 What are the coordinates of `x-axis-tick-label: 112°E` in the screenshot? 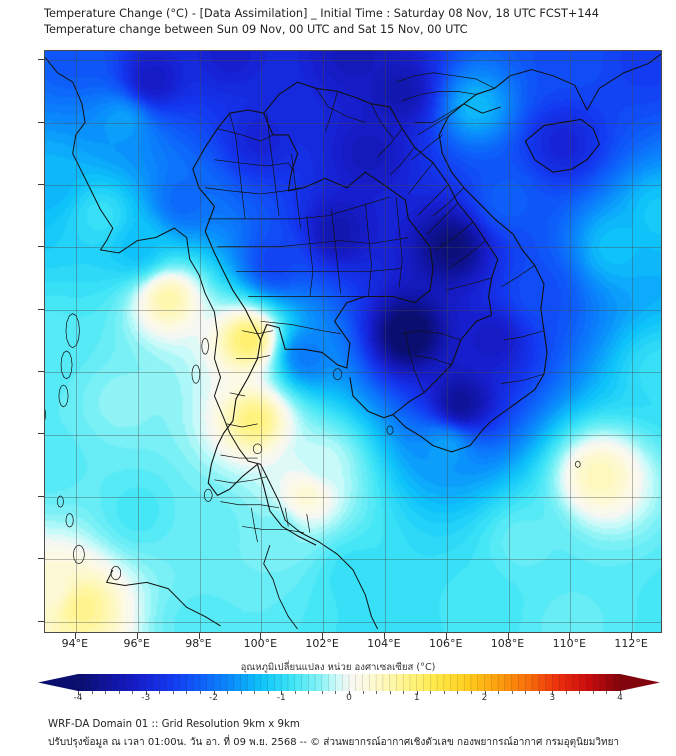 It's located at (631, 643).